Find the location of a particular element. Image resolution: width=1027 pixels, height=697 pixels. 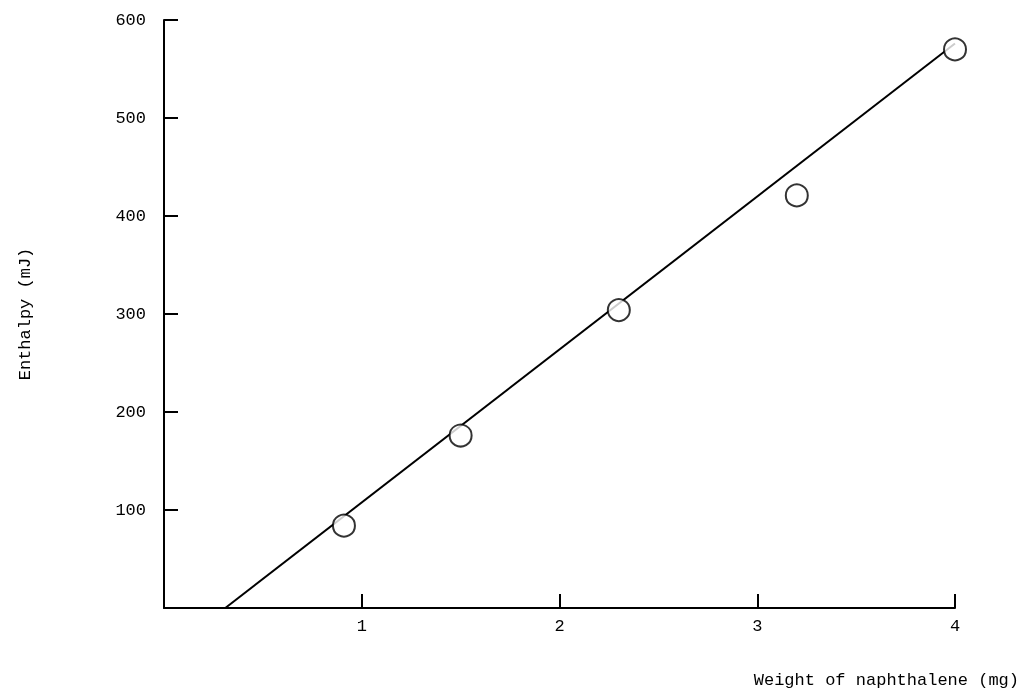

y-axis-title: Enthalpy (mJ) is located at coordinates (25, 314).